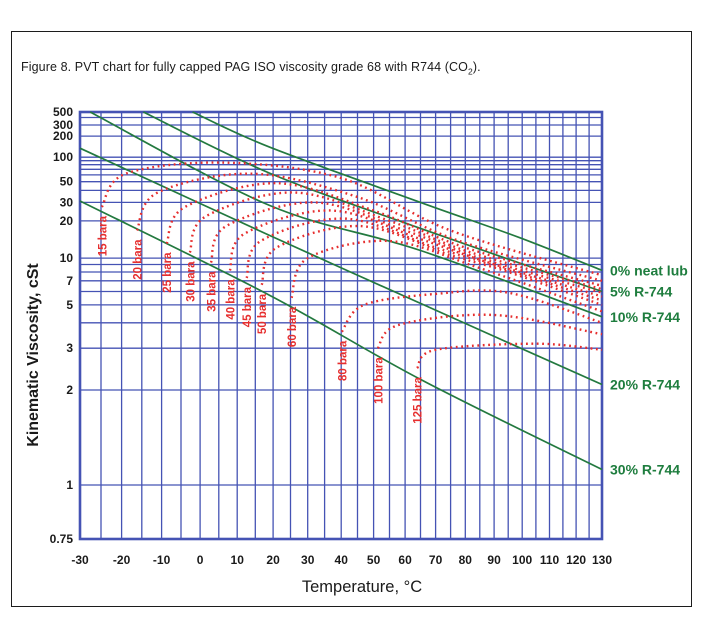 Image resolution: width=704 pixels, height=618 pixels. What do you see at coordinates (67, 182) in the screenshot?
I see `y-tick-label: 50` at bounding box center [67, 182].